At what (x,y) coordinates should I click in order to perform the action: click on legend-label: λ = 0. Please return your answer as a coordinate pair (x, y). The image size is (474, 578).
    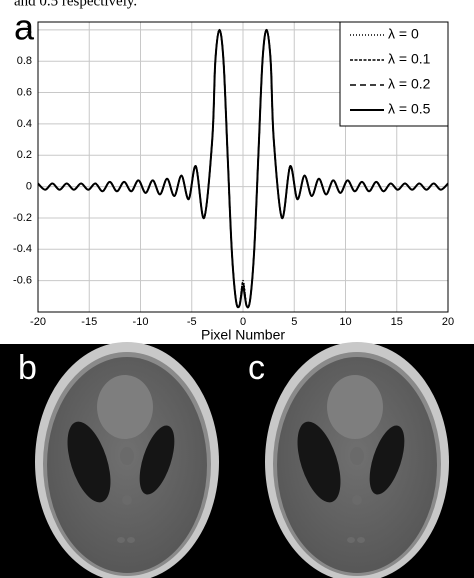
    Looking at the image, I should click on (403, 34).